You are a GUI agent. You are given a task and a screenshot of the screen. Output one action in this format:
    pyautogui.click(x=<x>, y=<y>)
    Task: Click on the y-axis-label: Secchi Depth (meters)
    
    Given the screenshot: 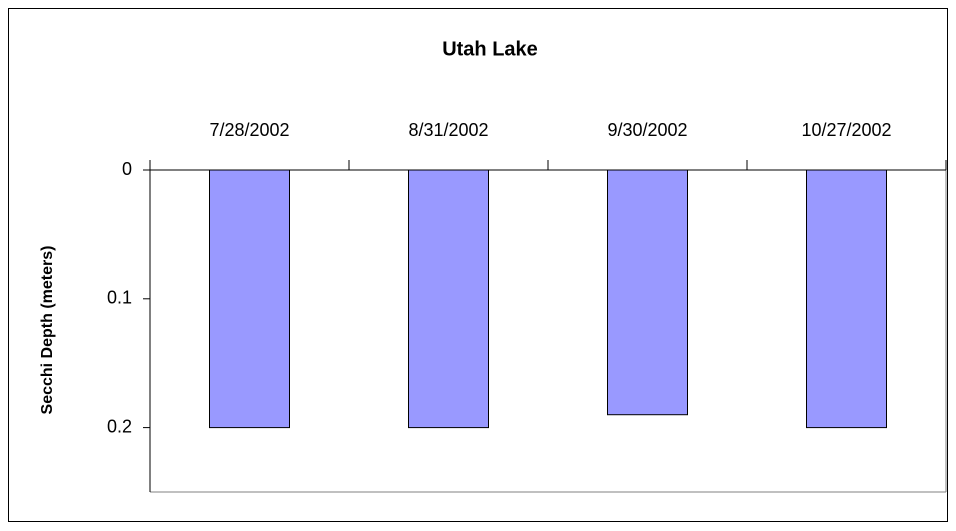 What is the action you would take?
    pyautogui.click(x=47, y=330)
    